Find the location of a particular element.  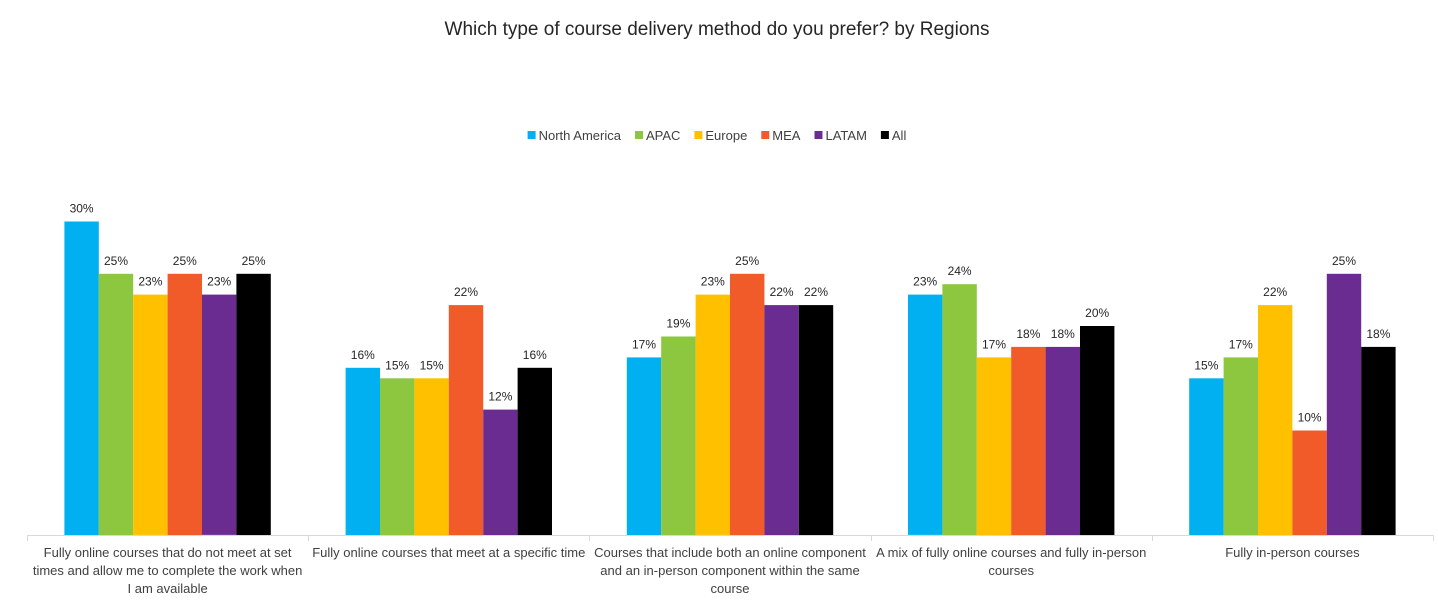

data-label: 20% is located at coordinates (1097, 313).